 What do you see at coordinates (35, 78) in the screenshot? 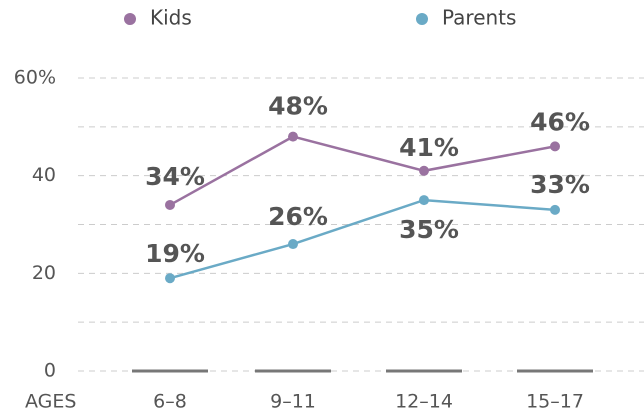
I see `y-tick-label: 60%` at bounding box center [35, 78].